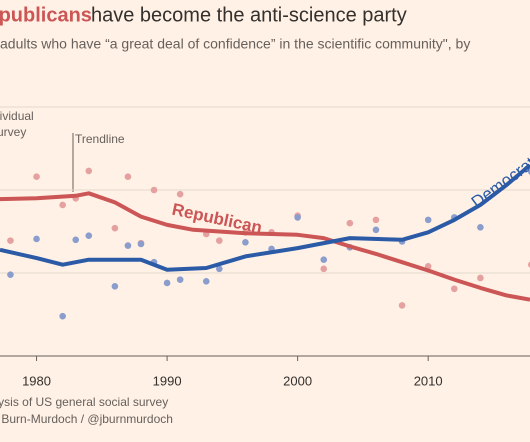  What do you see at coordinates (46, 15) in the screenshot?
I see `chart-title-highlight: Republicans` at bounding box center [46, 15].